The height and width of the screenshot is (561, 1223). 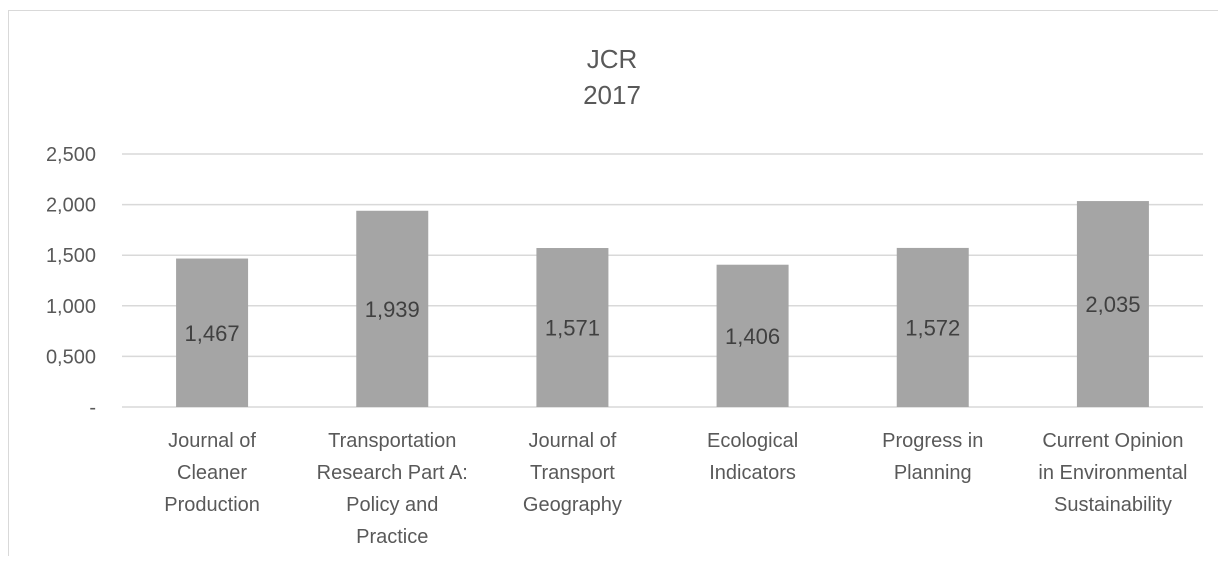 I want to click on y-tick-label: 1,500, so click(x=71, y=256).